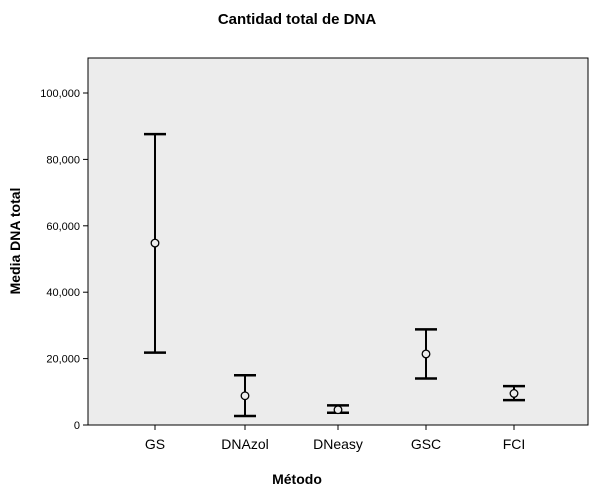 This screenshot has width=594, height=492. Describe the element at coordinates (514, 444) in the screenshot. I see `x-tick-label: FCI` at that location.